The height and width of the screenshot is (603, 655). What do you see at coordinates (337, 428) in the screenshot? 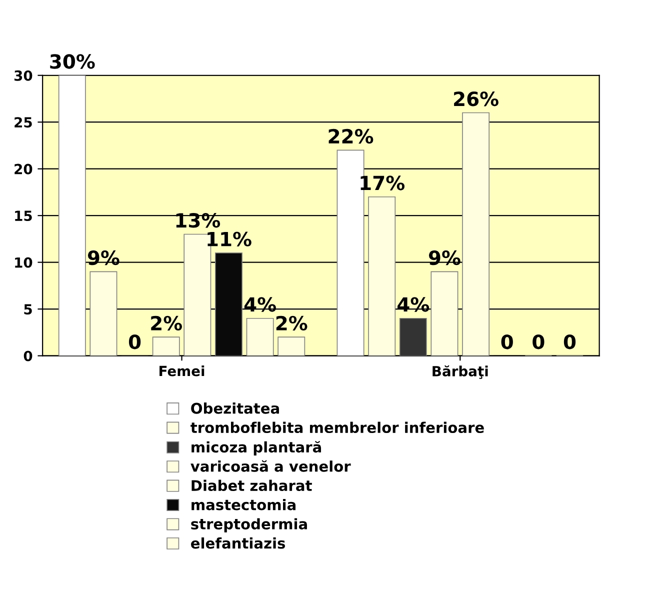
I see `legend-label: tromboflebita membrelor inferioare` at bounding box center [337, 428].